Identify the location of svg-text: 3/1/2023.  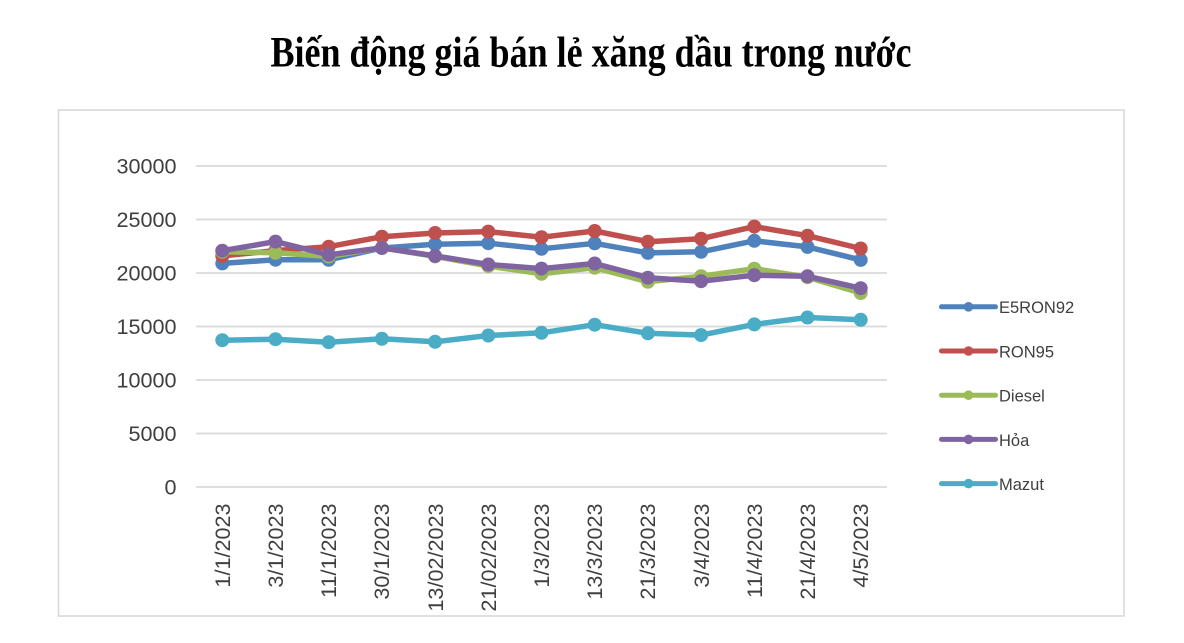
(275, 546).